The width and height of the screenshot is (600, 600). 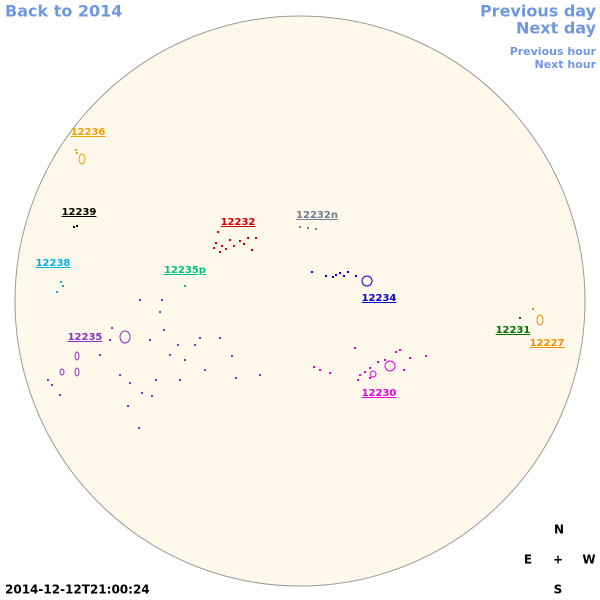 I want to click on region-label: 12235p, so click(x=185, y=270).